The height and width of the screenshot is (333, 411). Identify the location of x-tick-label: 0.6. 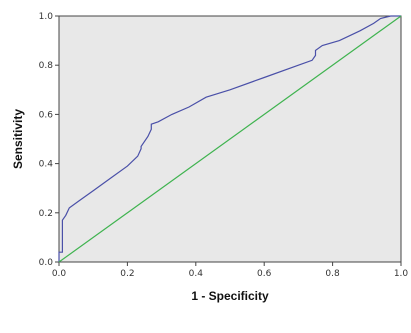
(264, 274).